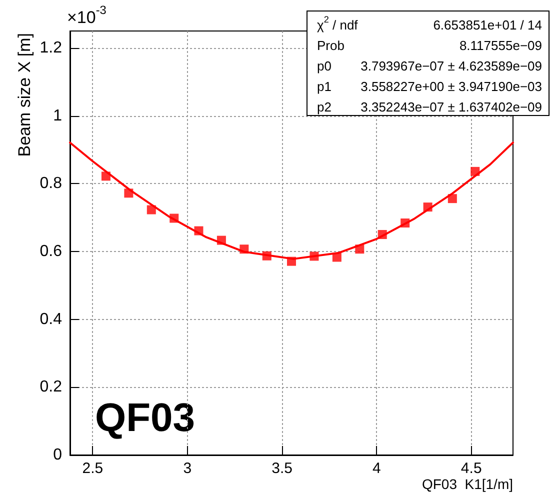  I want to click on x-tick-label: 3.5, so click(282, 468).